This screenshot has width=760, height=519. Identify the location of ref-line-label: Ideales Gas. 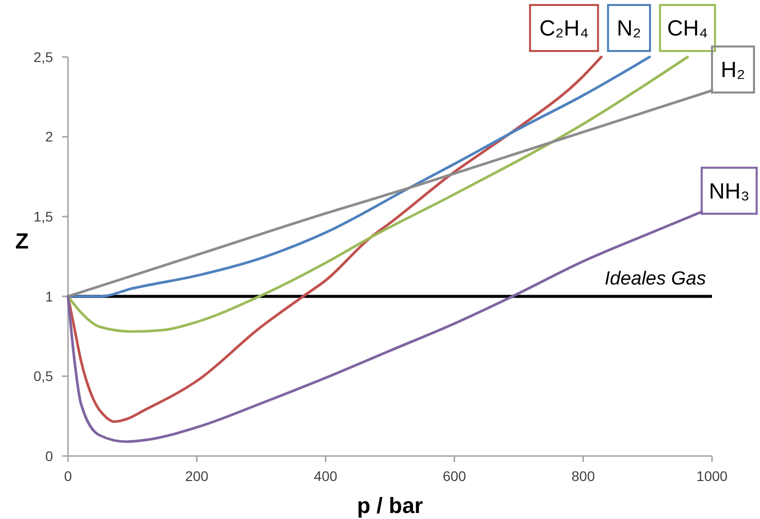
(655, 279).